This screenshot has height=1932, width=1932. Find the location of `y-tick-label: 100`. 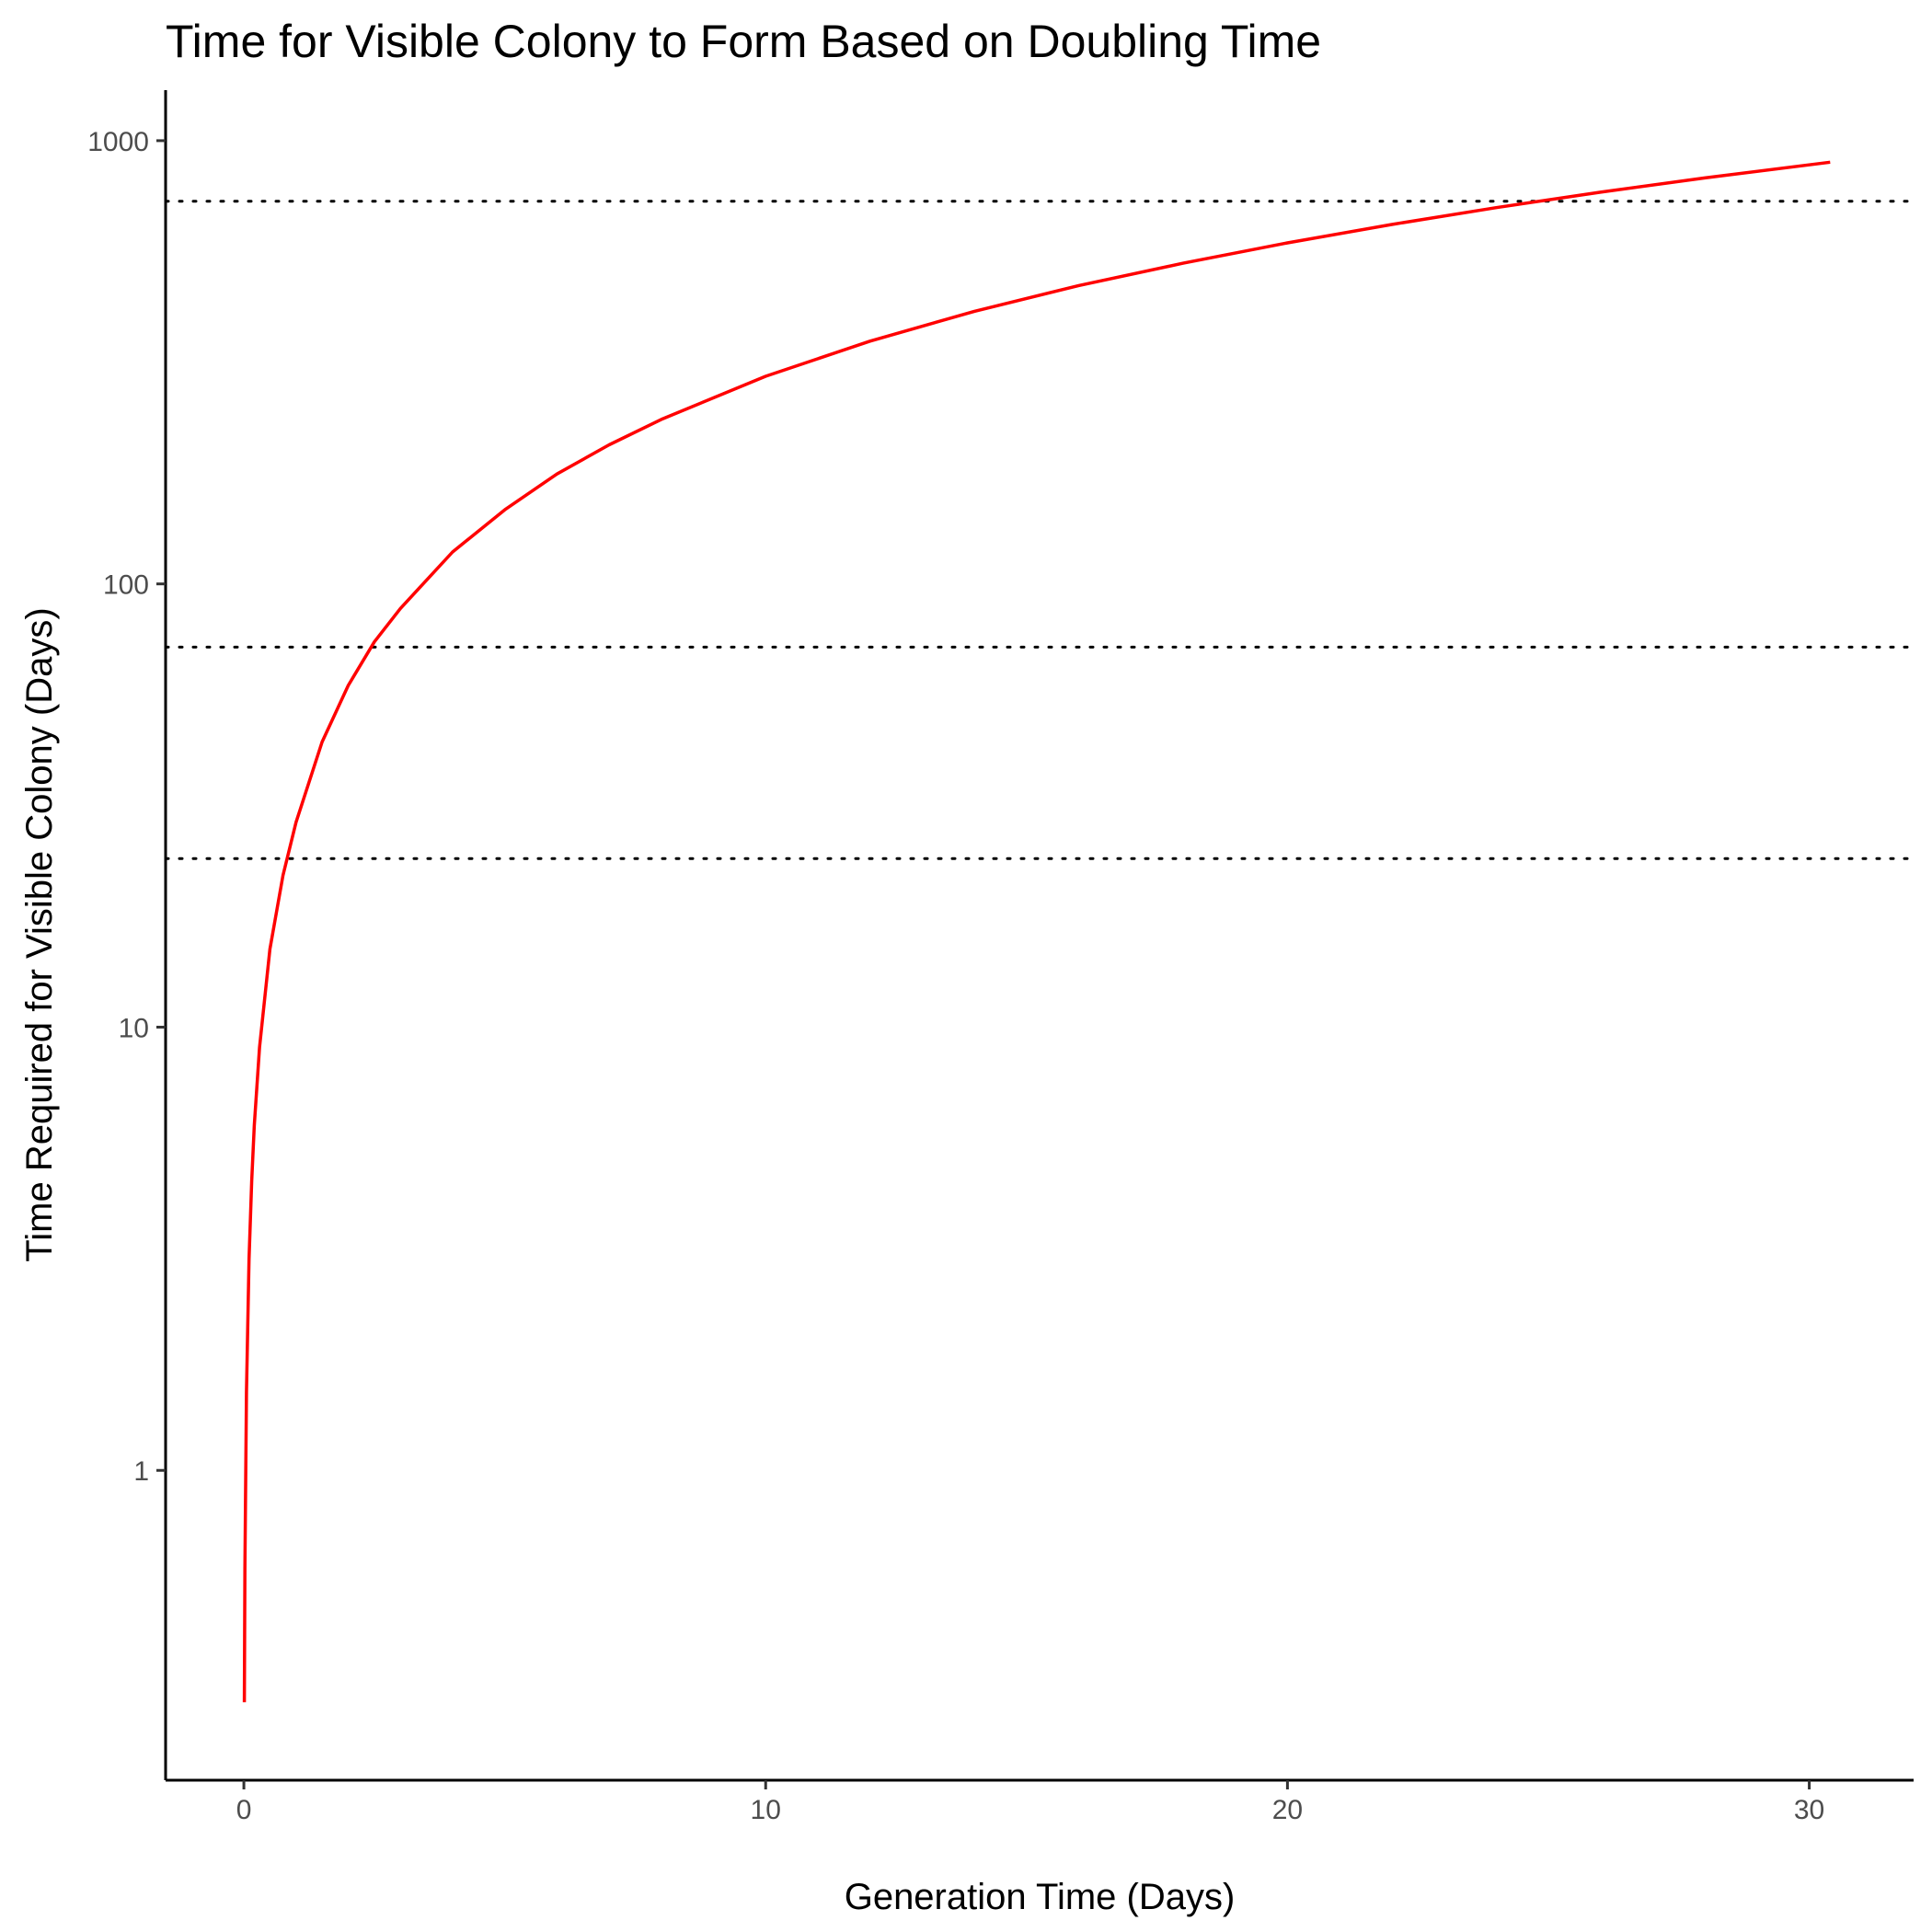

y-tick-label: 100 is located at coordinates (126, 585).